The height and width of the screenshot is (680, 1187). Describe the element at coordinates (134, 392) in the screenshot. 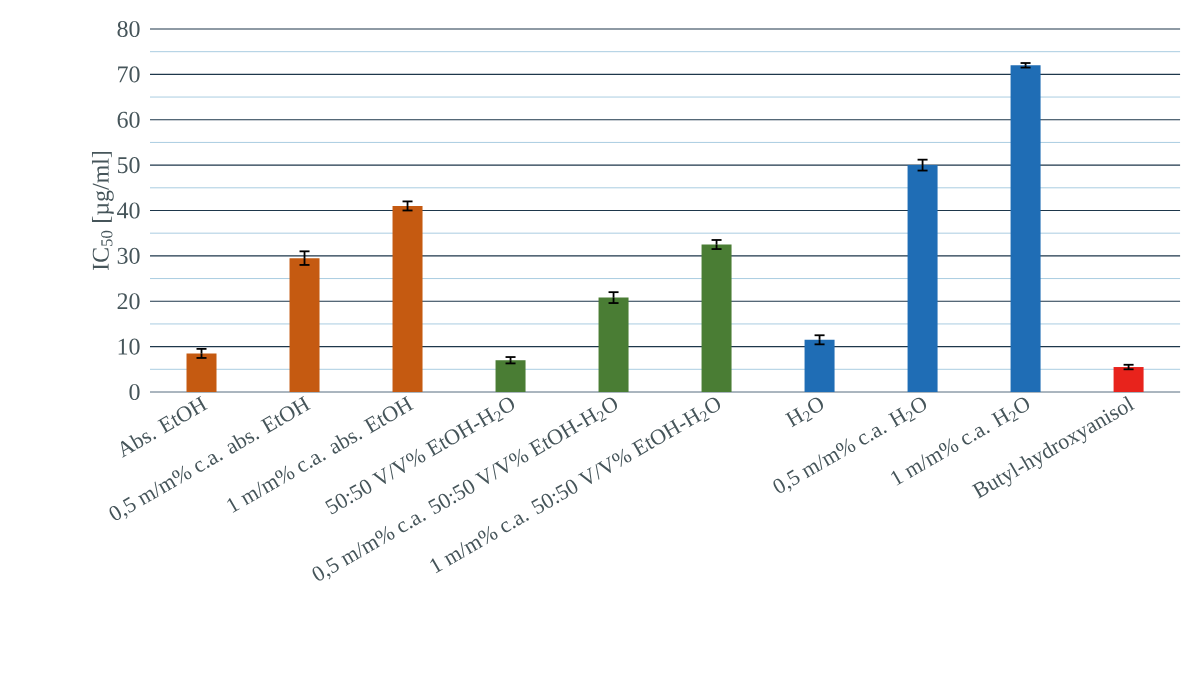

I see `y-tick-label: 0` at that location.